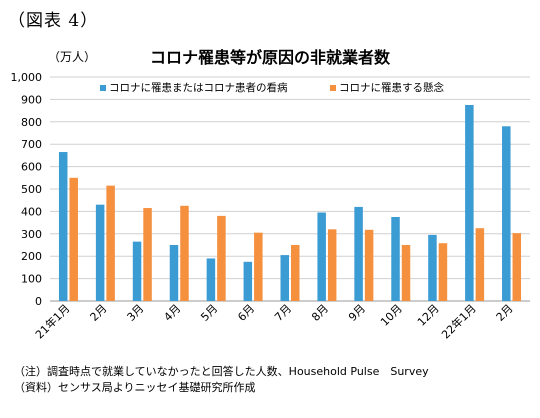  I want to click on y-axis-unit-label: （万人）, so click(72, 57).